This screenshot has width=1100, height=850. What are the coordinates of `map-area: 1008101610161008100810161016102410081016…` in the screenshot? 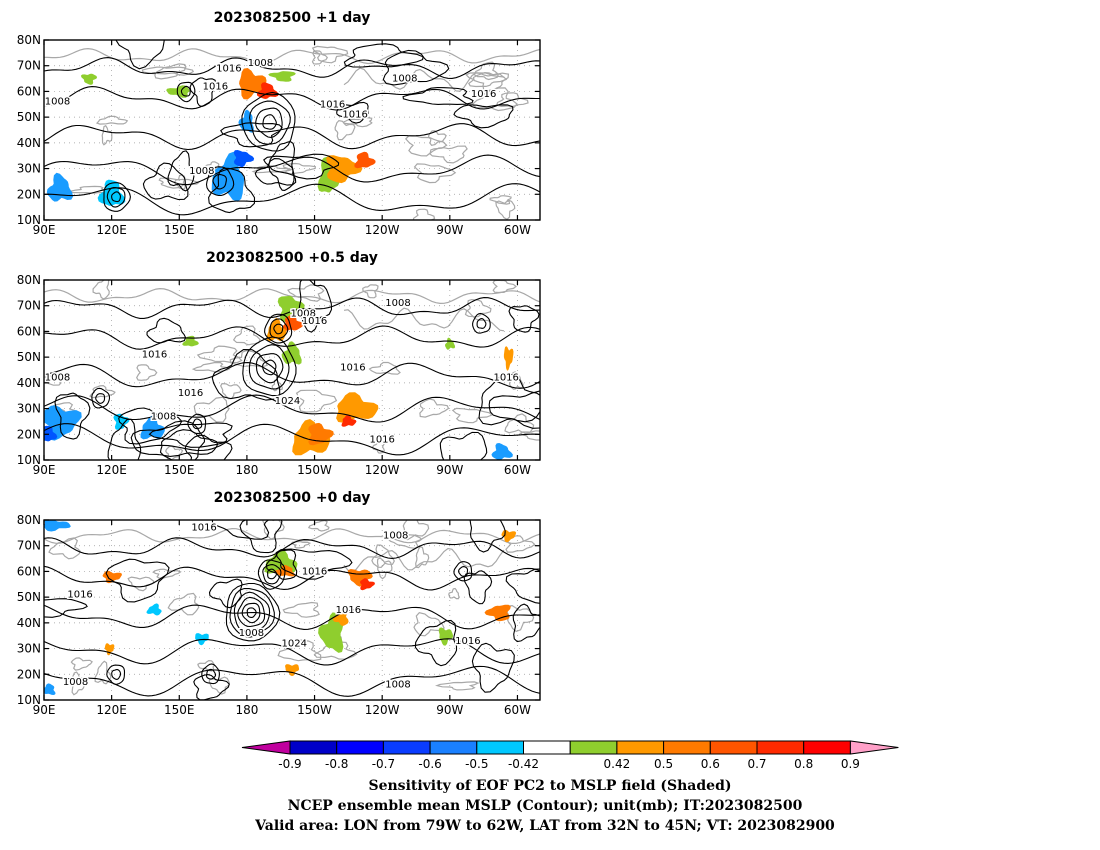 It's located at (292, 370).